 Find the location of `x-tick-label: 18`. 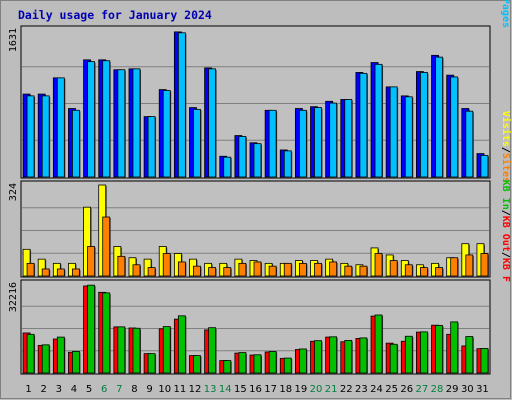

x-tick-label: 18 is located at coordinates (285, 389).